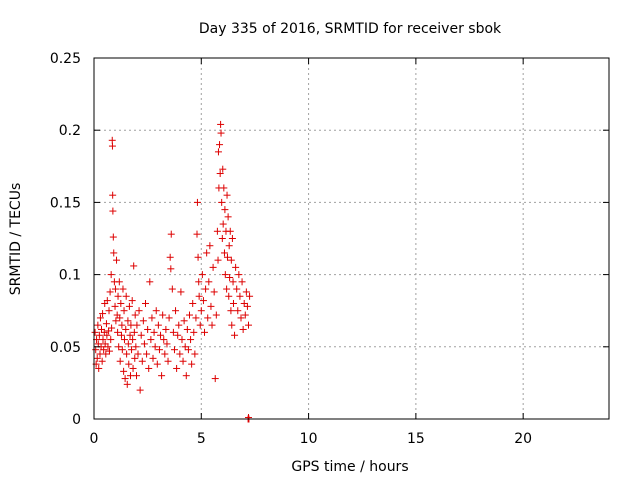 Image resolution: width=640 pixels, height=480 pixels. What do you see at coordinates (349, 467) in the screenshot?
I see `x-axis-label: GPS time / hours` at bounding box center [349, 467].